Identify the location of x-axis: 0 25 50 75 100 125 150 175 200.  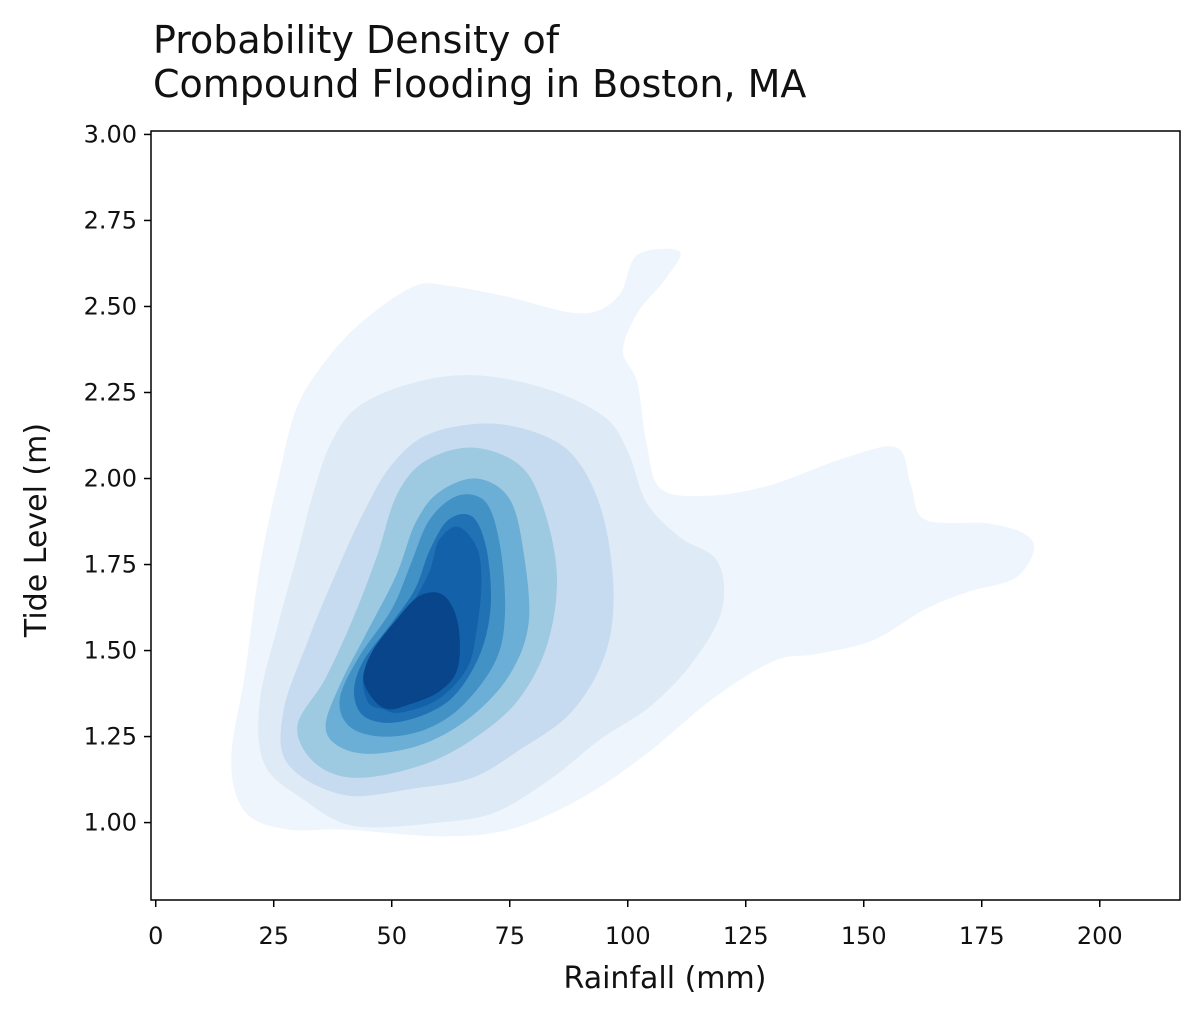
(635, 925).